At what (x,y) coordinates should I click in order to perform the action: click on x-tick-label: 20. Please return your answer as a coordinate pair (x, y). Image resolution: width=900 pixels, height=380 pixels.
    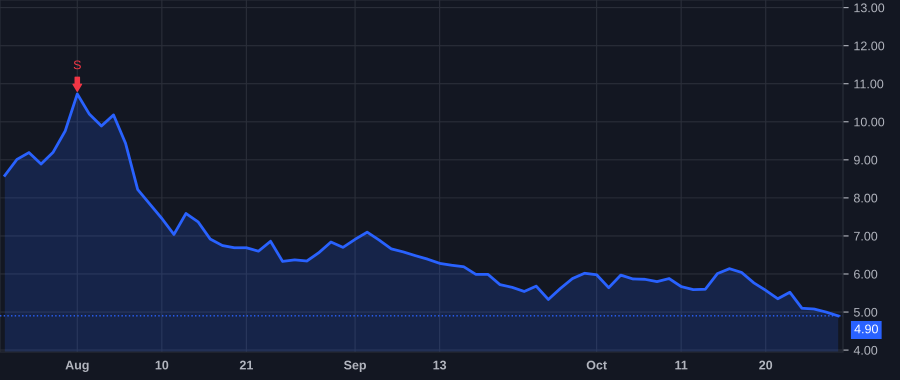
    Looking at the image, I should click on (765, 365).